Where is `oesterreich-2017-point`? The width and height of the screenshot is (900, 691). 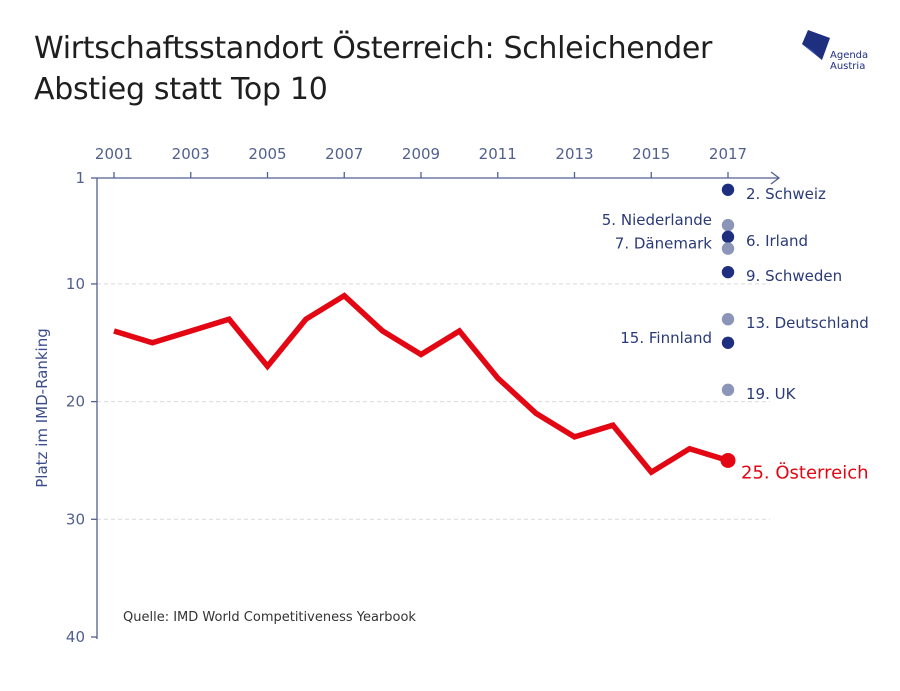
oesterreich-2017-point is located at coordinates (728, 460).